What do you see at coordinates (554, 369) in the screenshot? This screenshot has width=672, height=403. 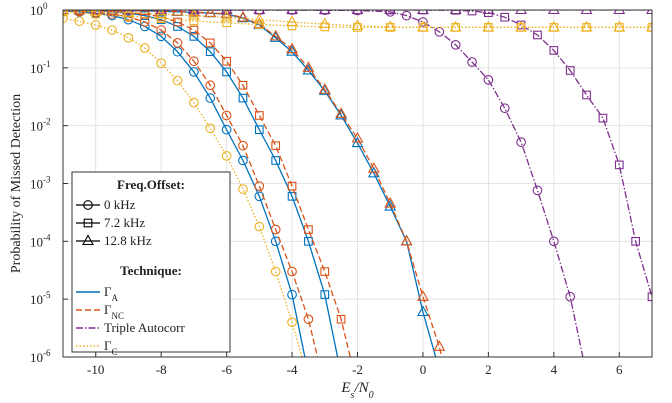 I see `x-tick-label: 4` at bounding box center [554, 369].